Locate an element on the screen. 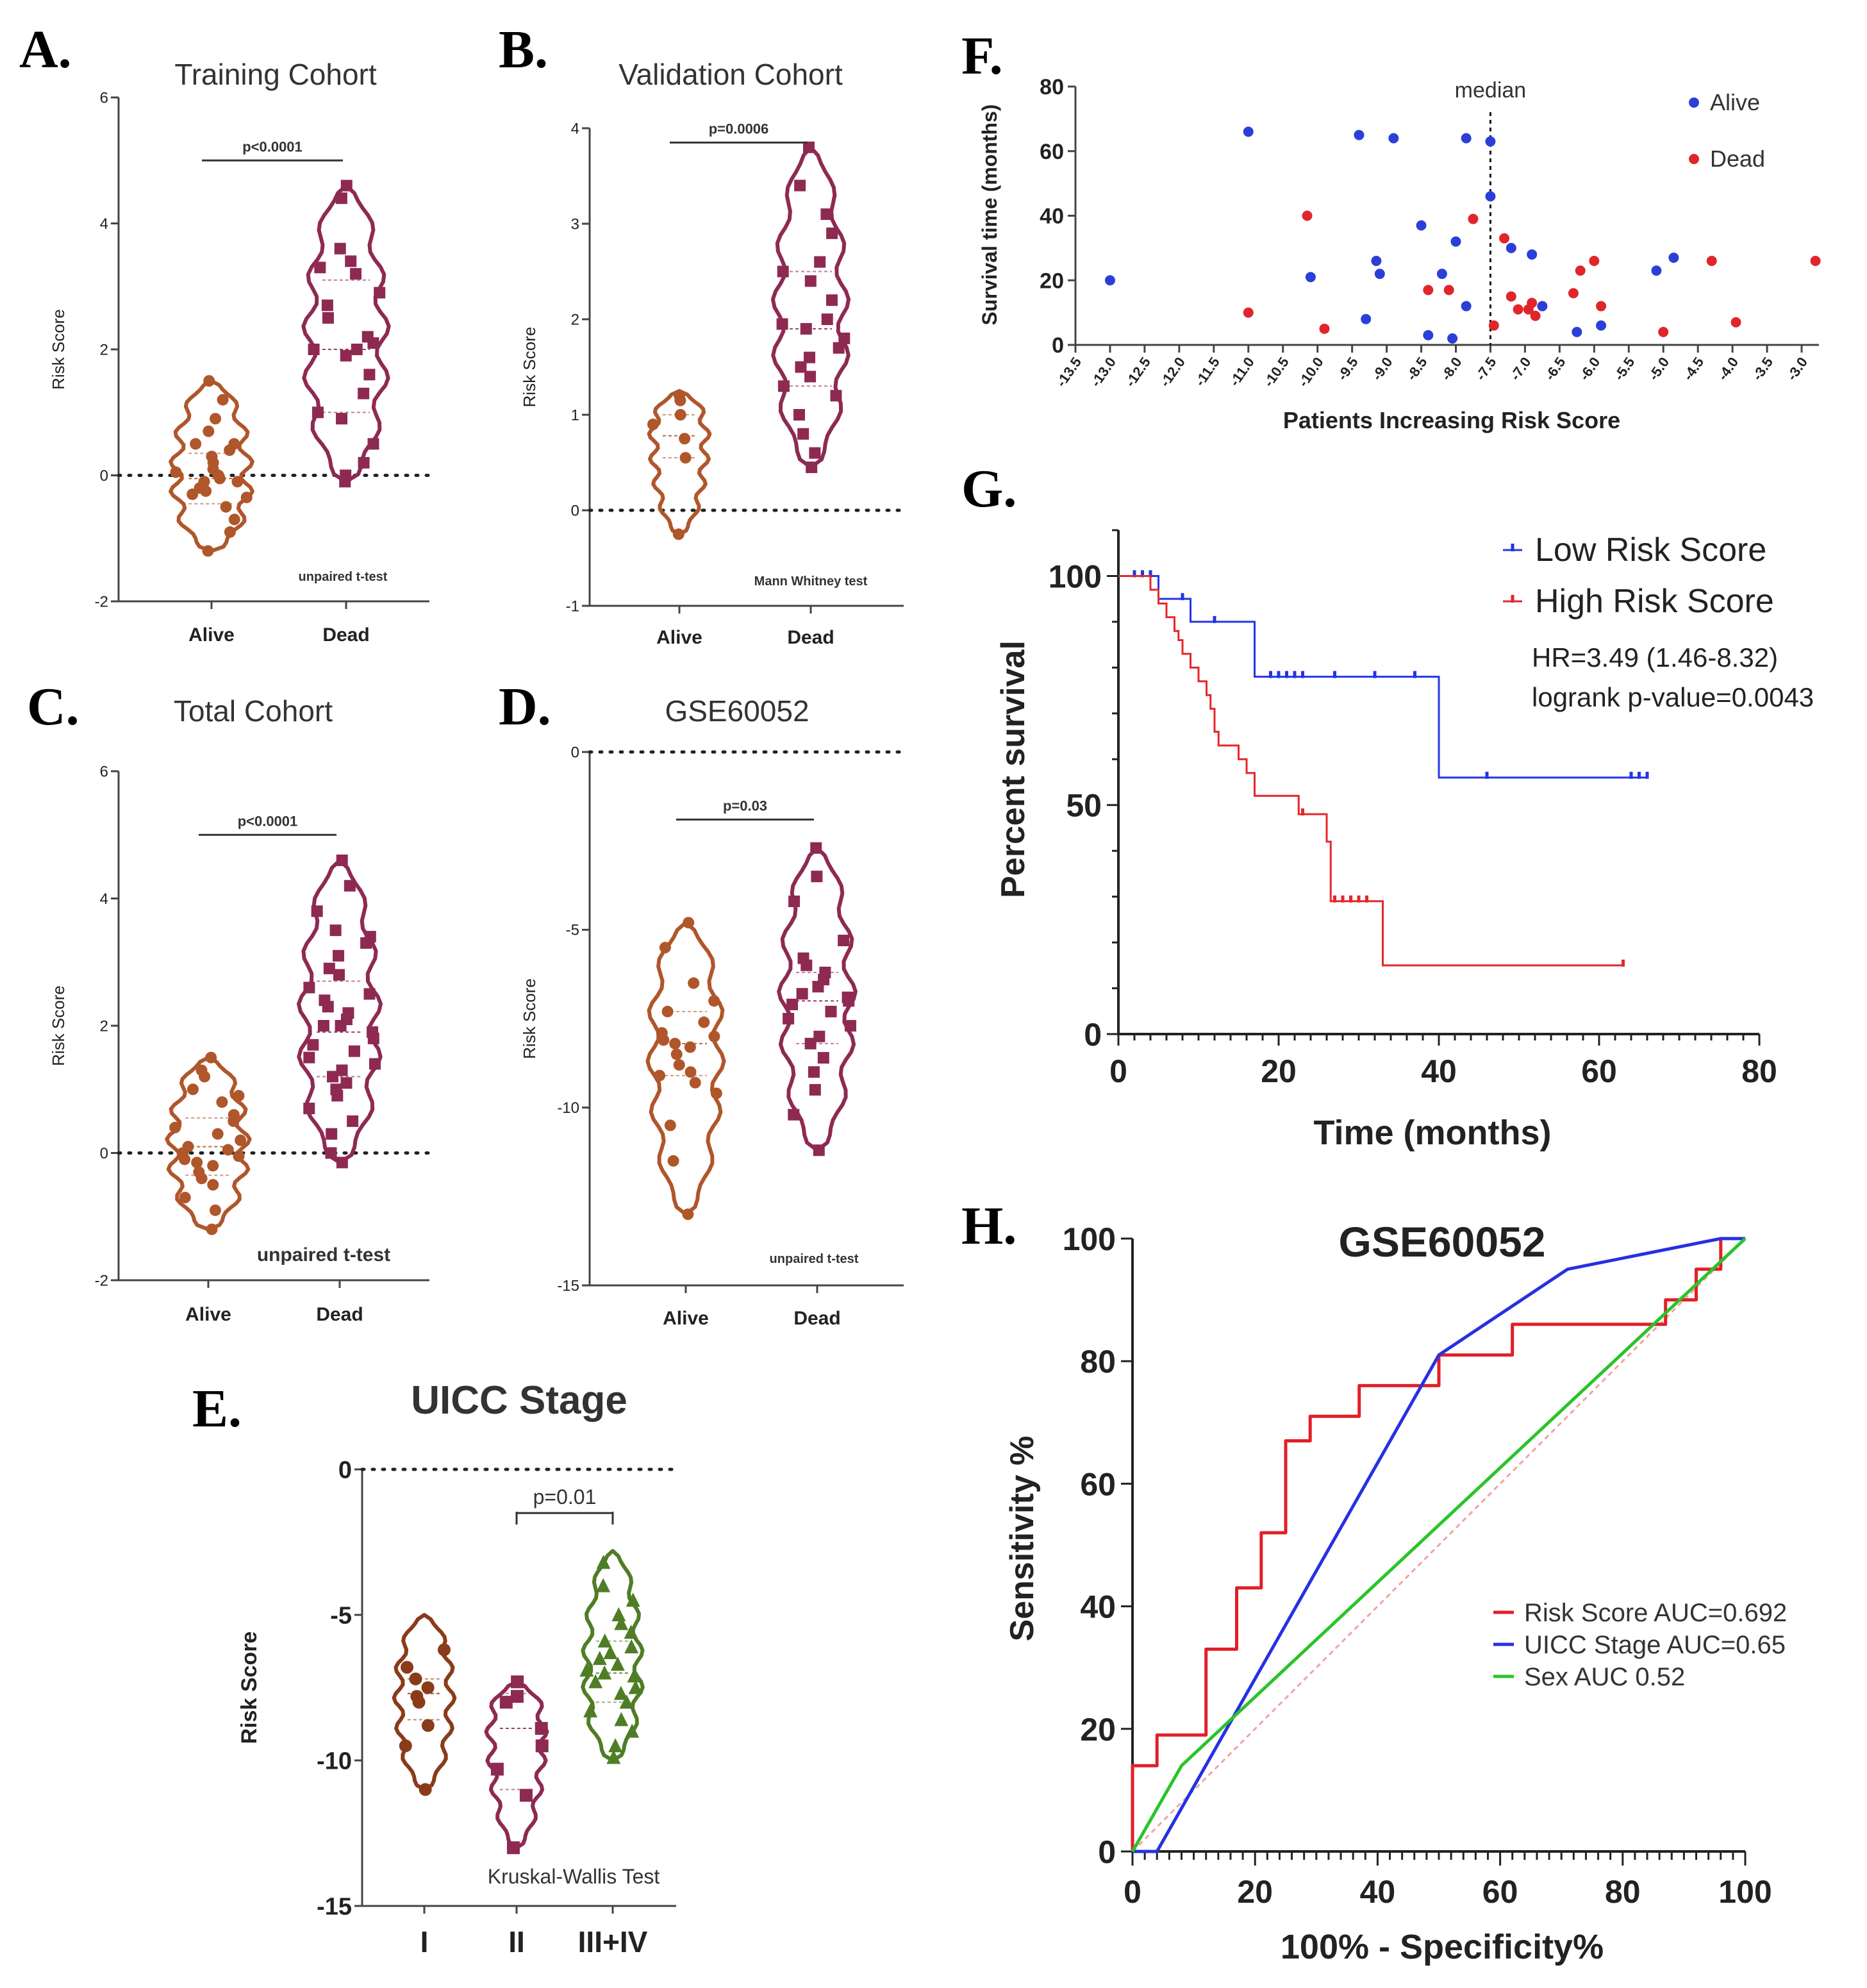  y-tick-label: 3 is located at coordinates (575, 224).